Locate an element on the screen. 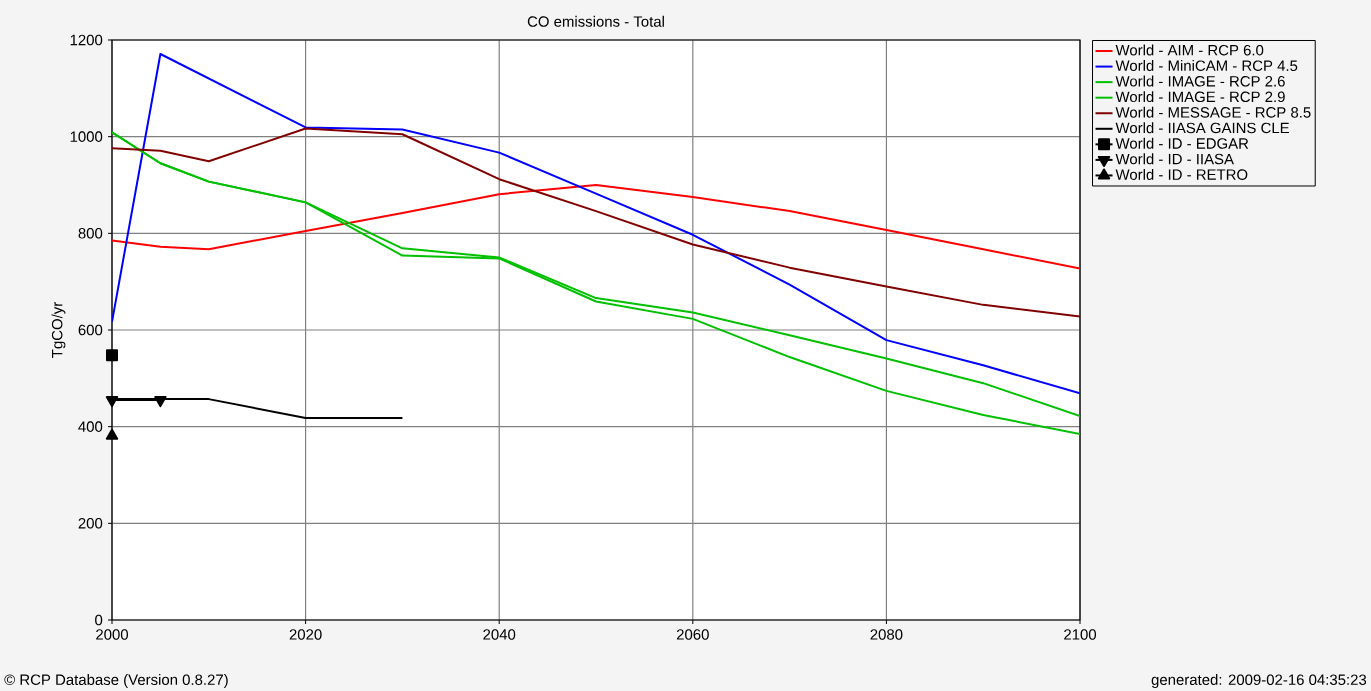  legend-label: World - MESSAGE - RCP 8.5 is located at coordinates (1213, 112).